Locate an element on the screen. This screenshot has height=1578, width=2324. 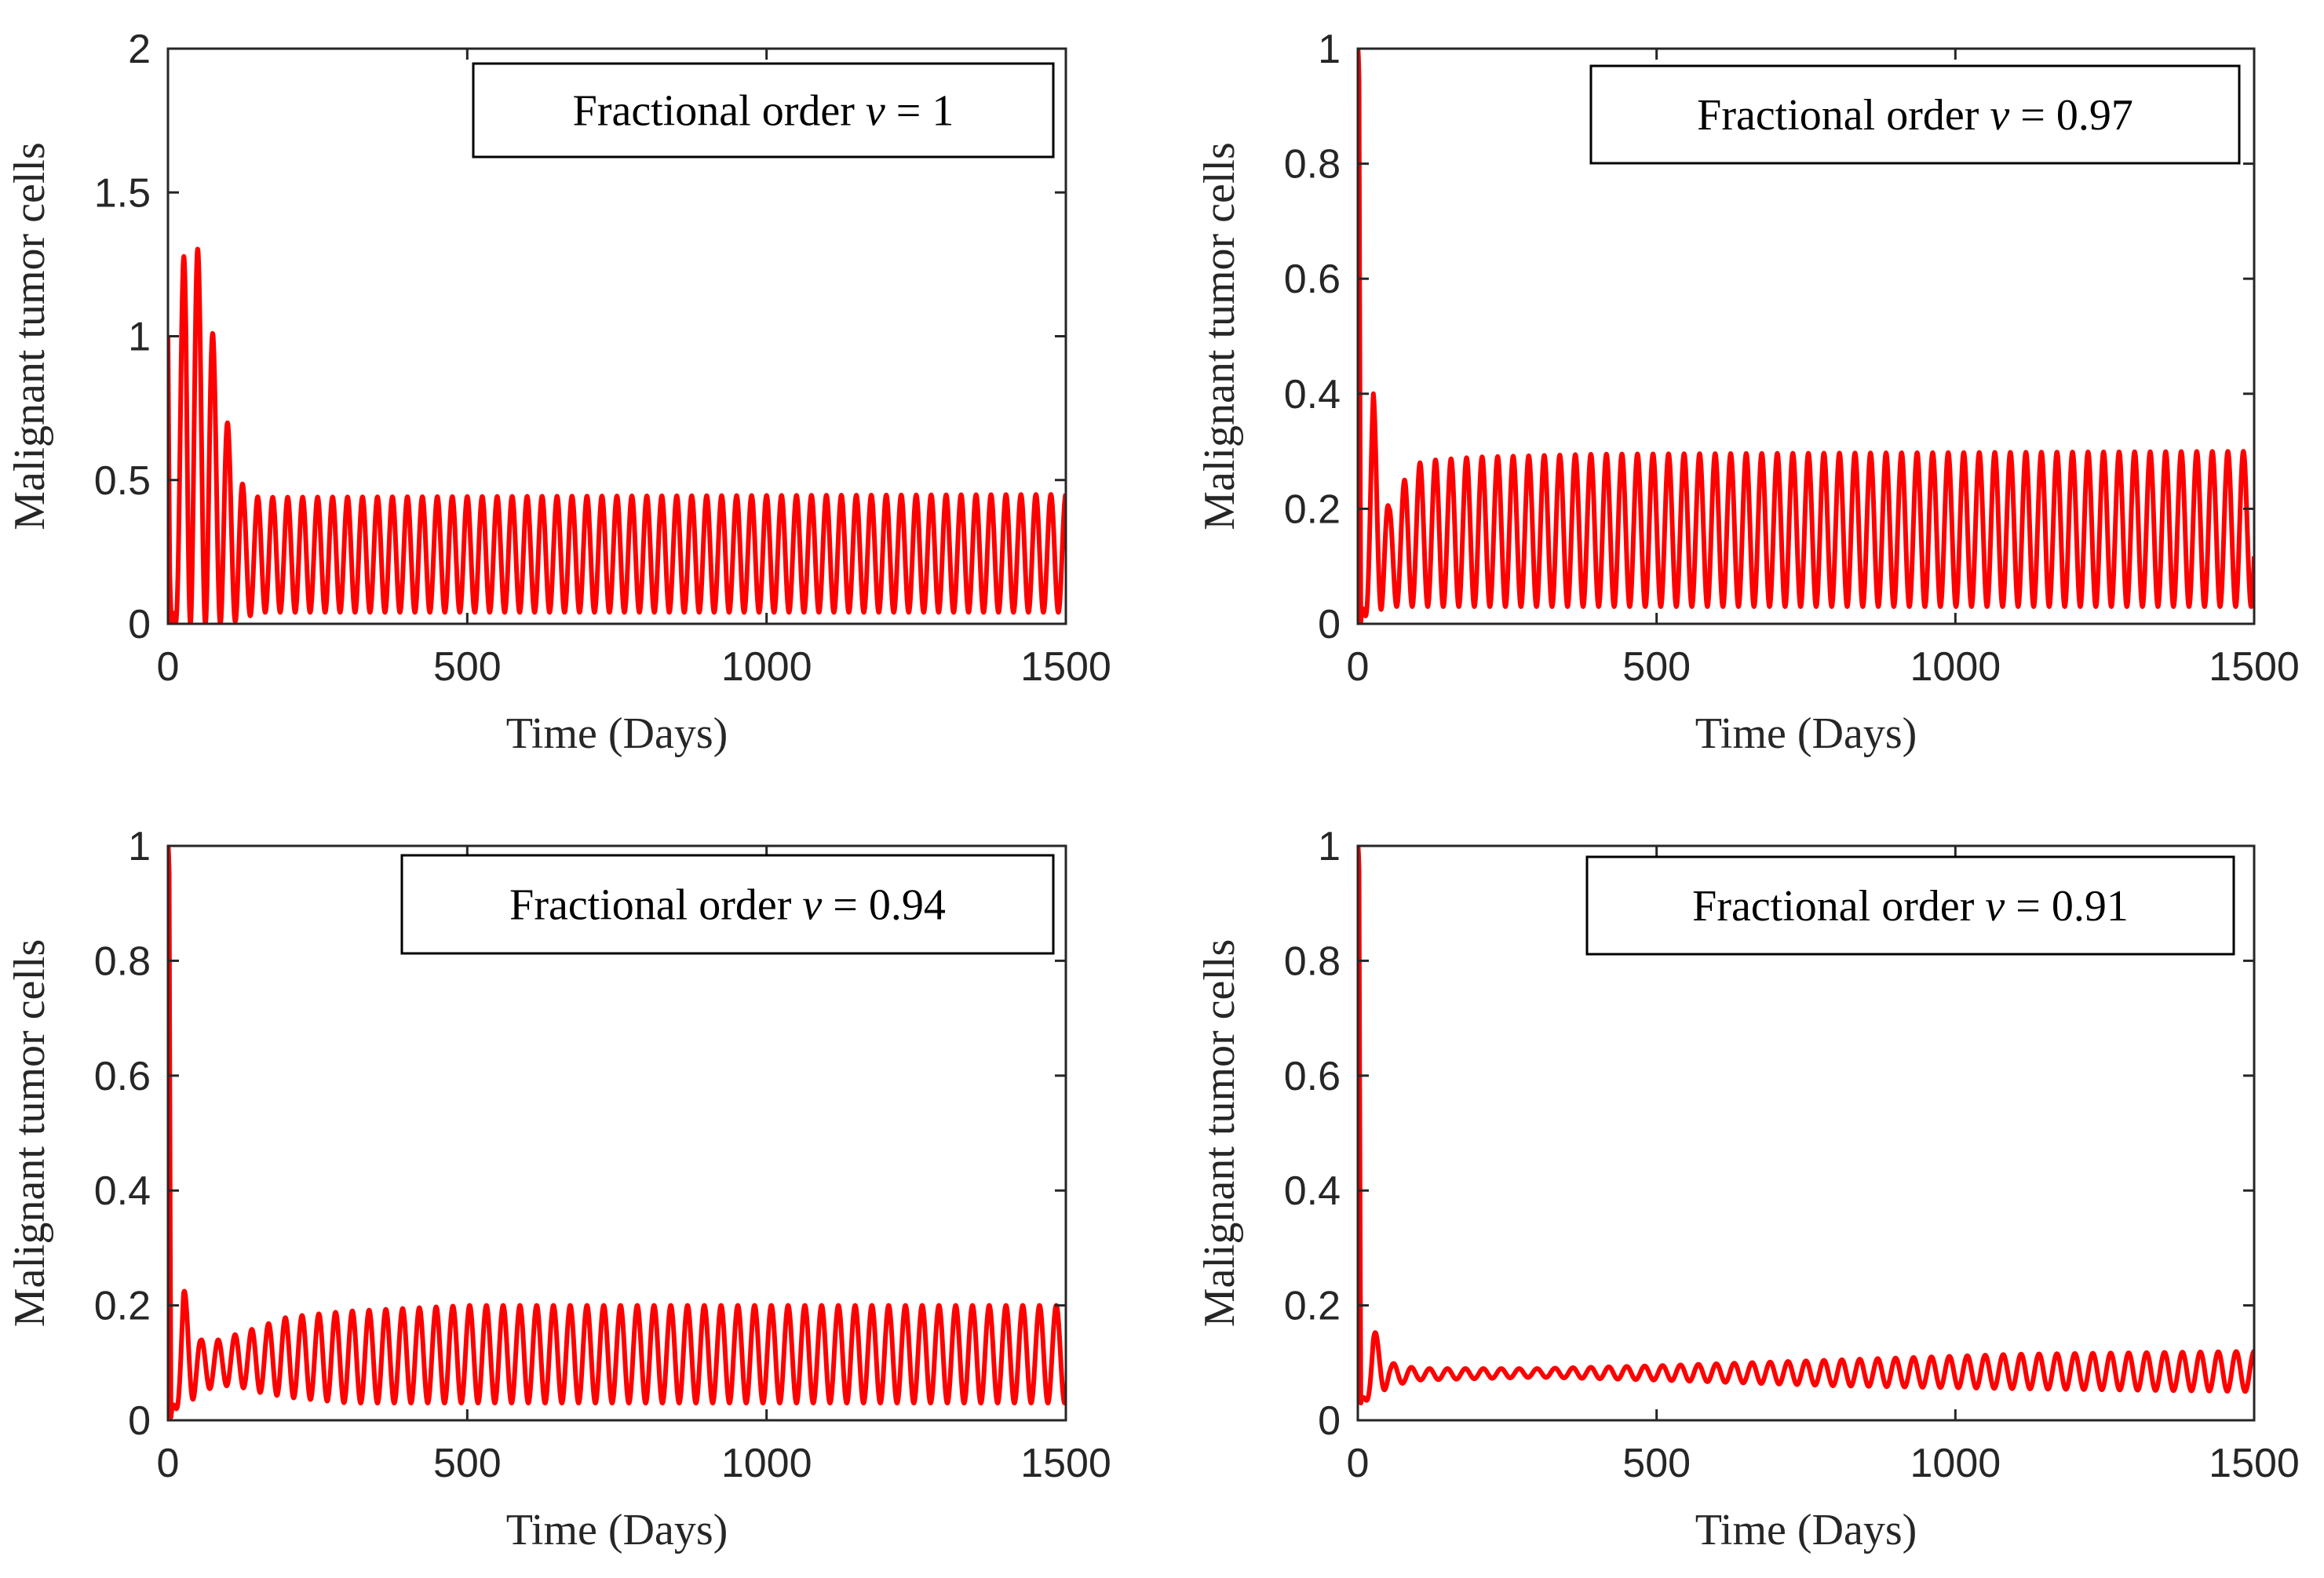
y-tick-label: 2 is located at coordinates (140, 49).